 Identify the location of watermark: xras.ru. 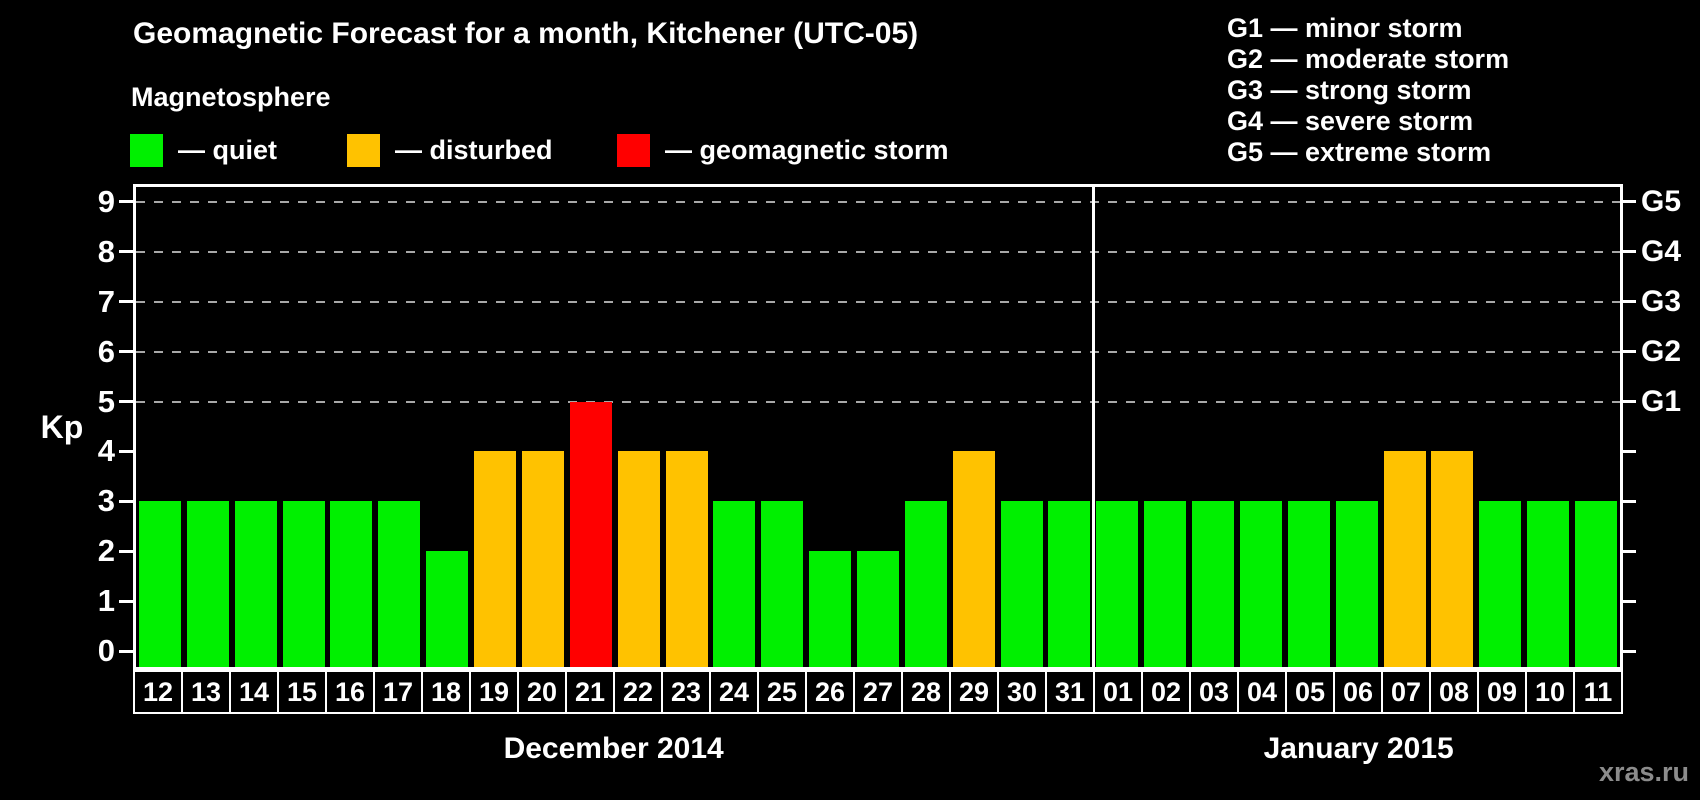
(1643, 772).